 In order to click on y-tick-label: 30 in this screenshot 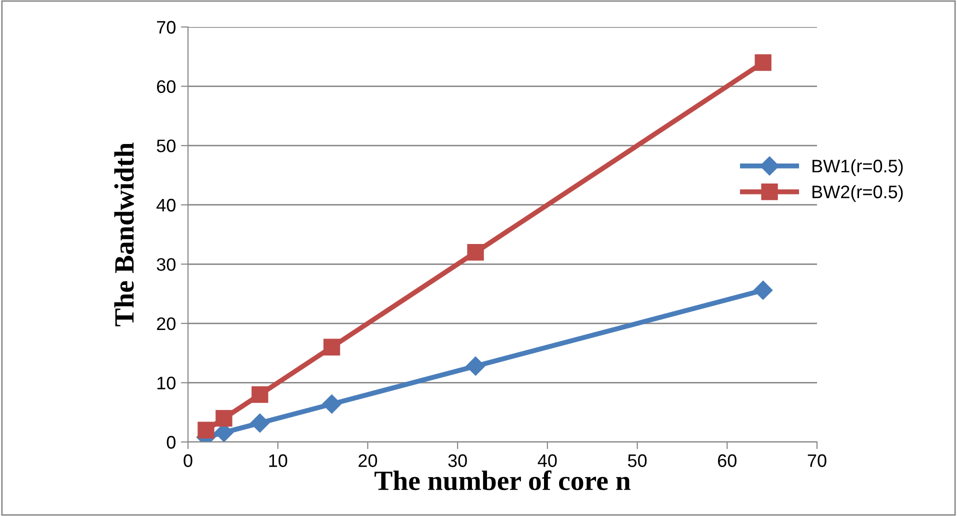, I will do `click(166, 264)`.